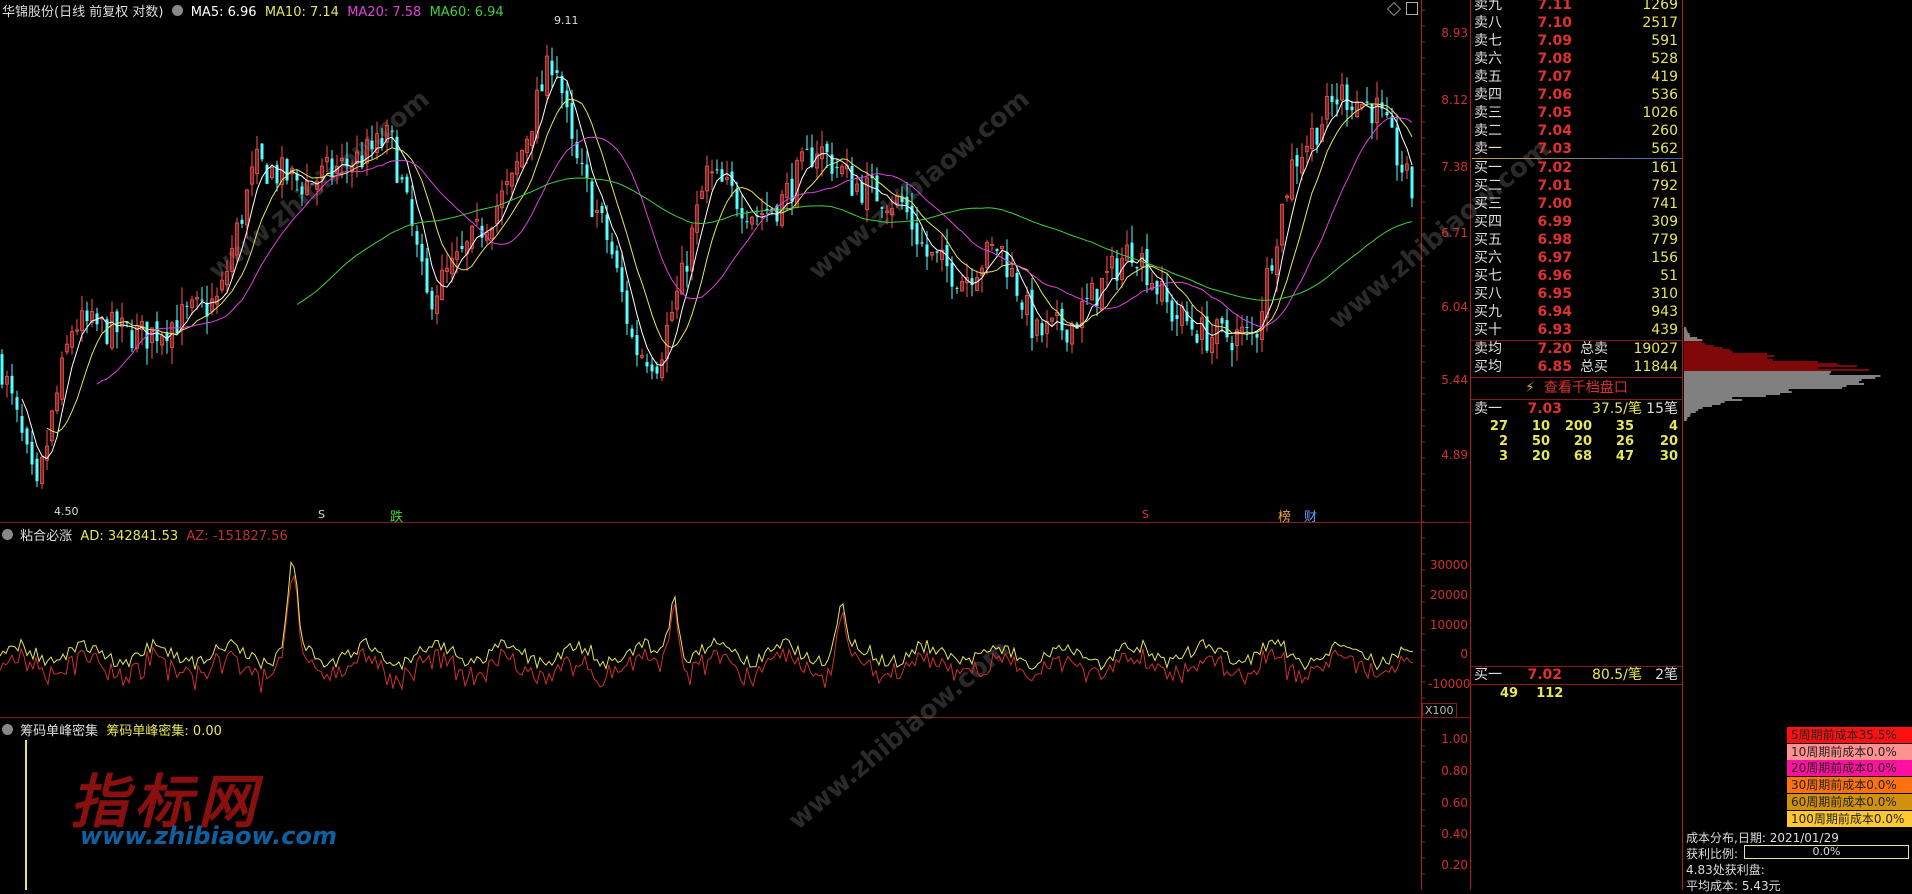  I want to click on panel-toggle-icon, so click(1412, 8).